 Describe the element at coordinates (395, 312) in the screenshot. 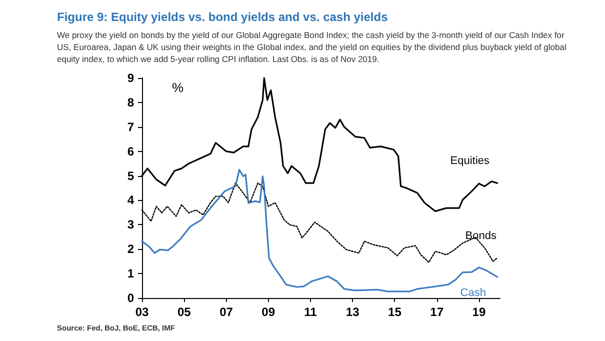

I see `x-tick-label: 15` at that location.